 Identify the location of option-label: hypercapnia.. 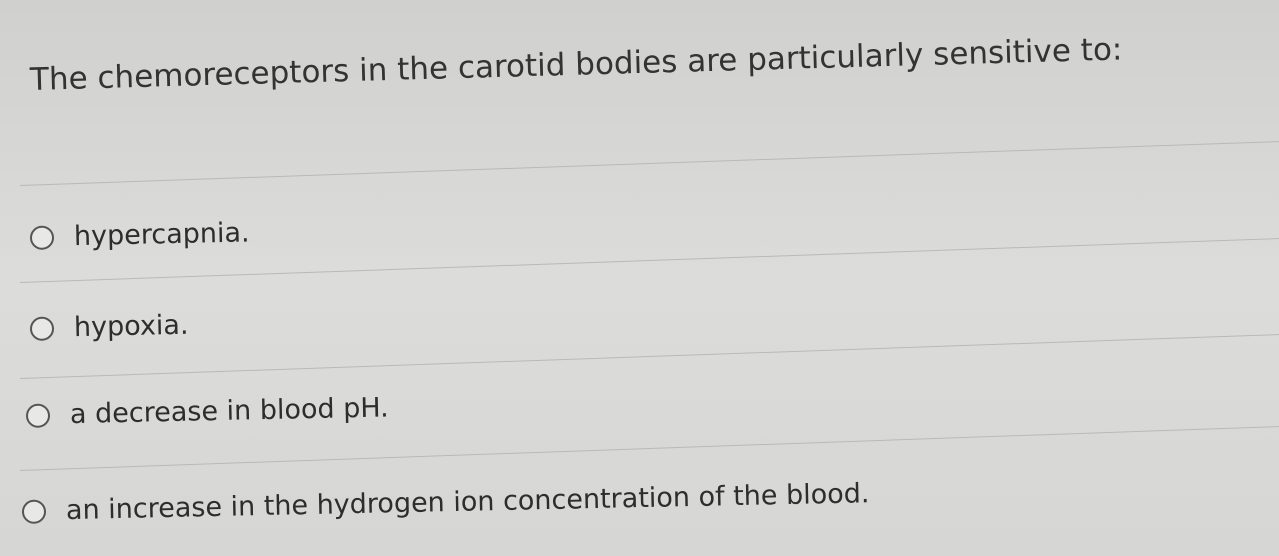
(161, 235).